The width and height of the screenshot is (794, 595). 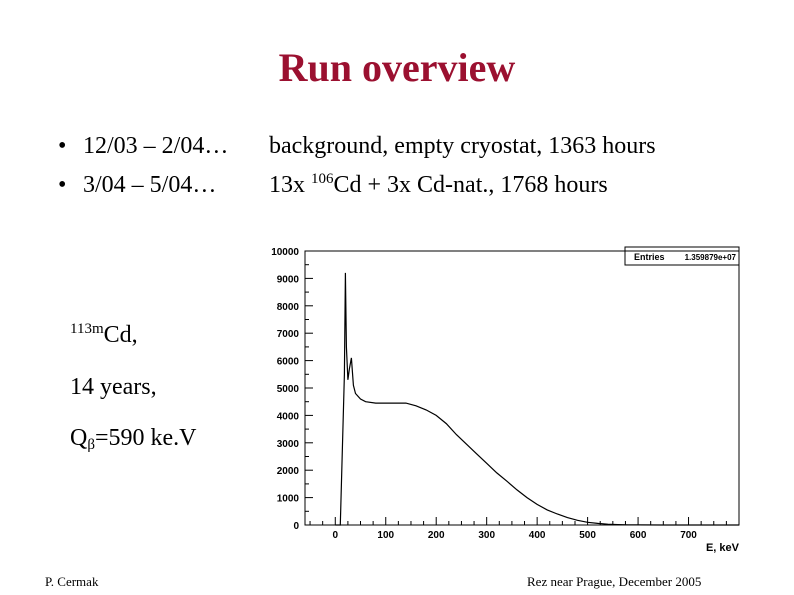 I want to click on stats-box: Entries 1.359879e+07, so click(x=682, y=256).